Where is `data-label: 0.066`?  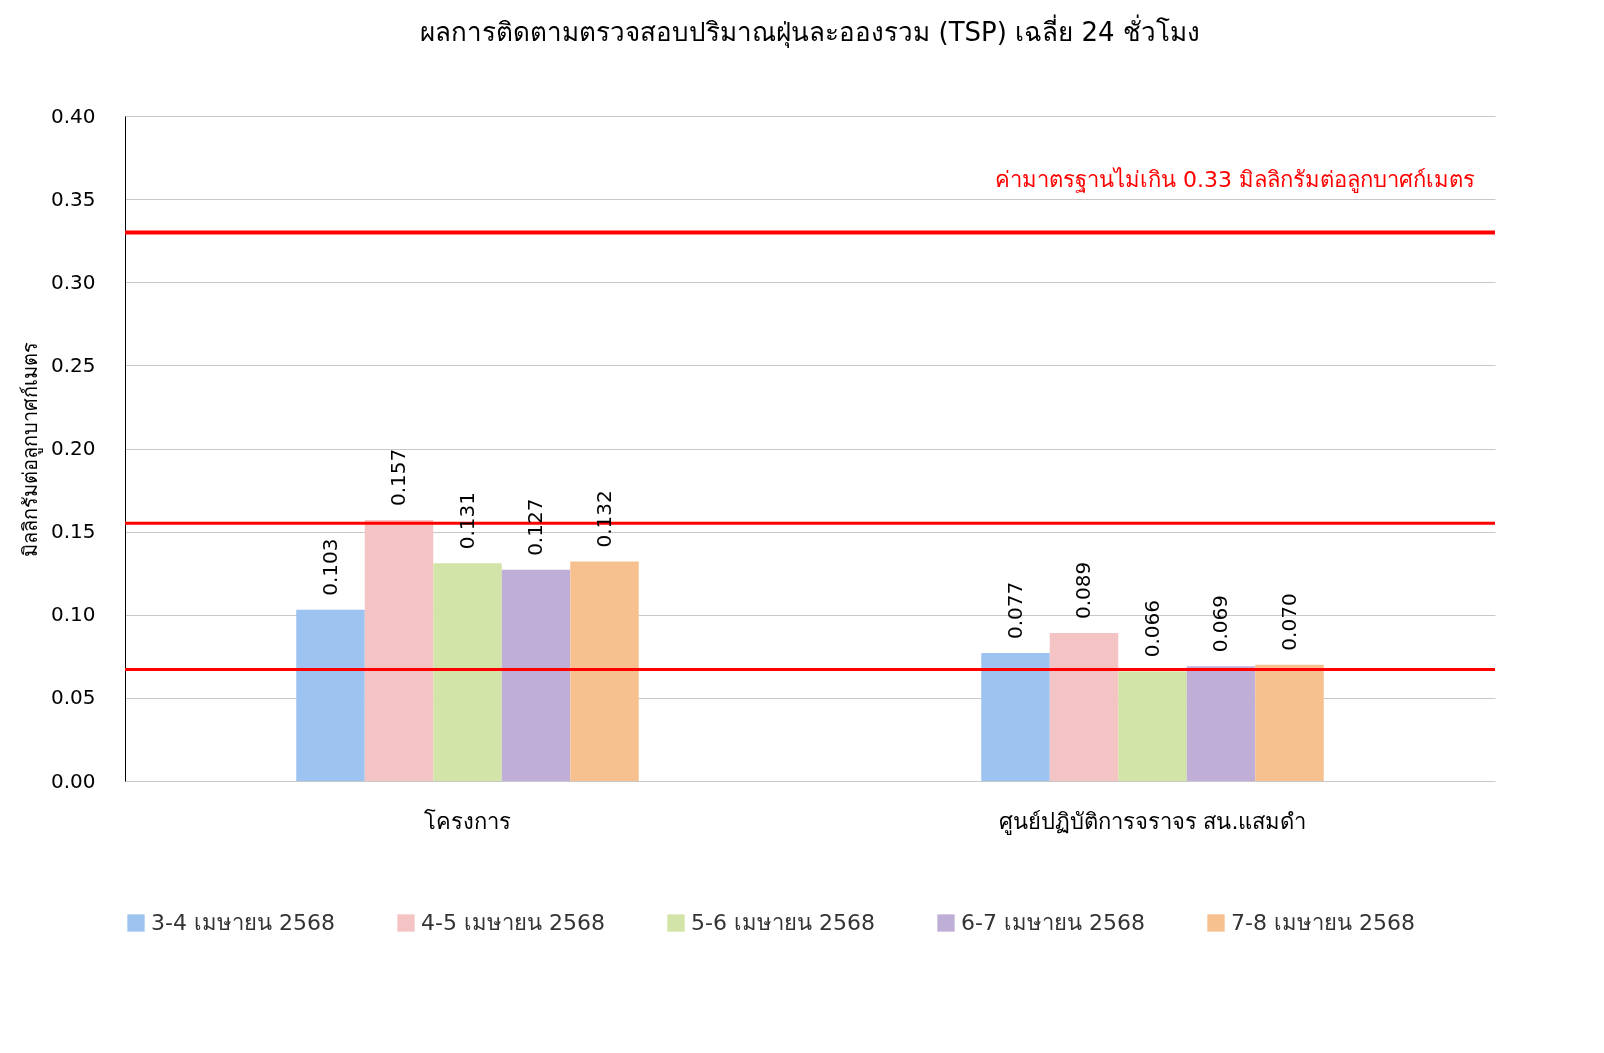 data-label: 0.066 is located at coordinates (1151, 629).